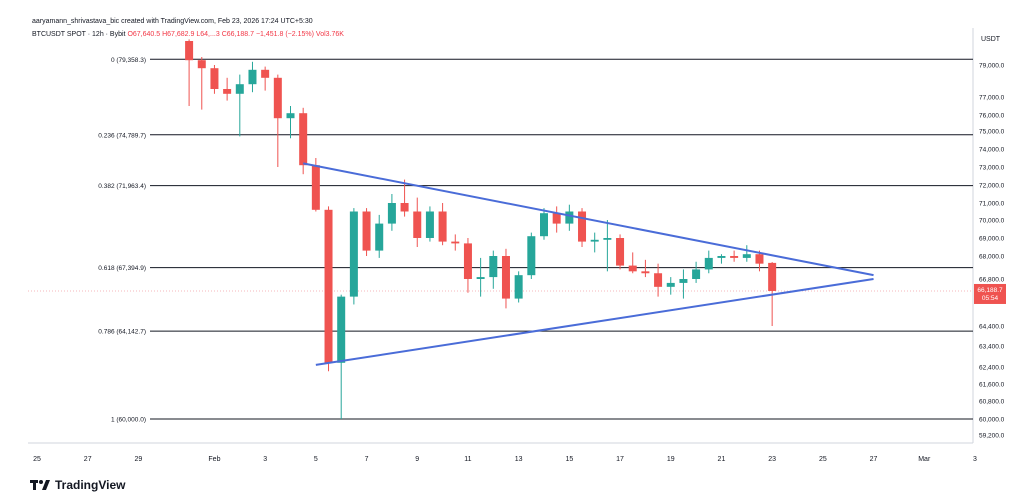  I want to click on fib-level-label: 0 (79,358.3), so click(128, 60).